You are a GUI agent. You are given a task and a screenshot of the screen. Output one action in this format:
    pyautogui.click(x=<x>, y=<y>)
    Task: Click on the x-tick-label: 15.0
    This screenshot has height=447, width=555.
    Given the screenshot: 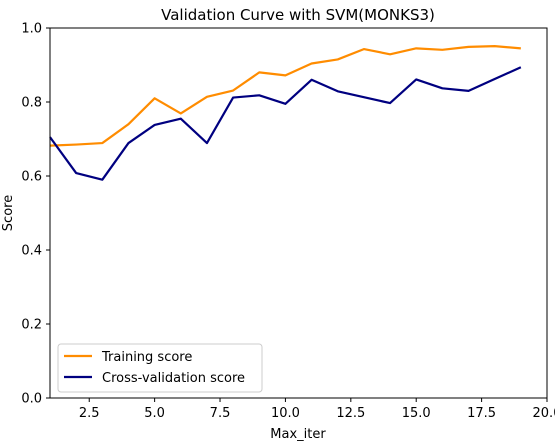 What is the action you would take?
    pyautogui.click(x=416, y=413)
    